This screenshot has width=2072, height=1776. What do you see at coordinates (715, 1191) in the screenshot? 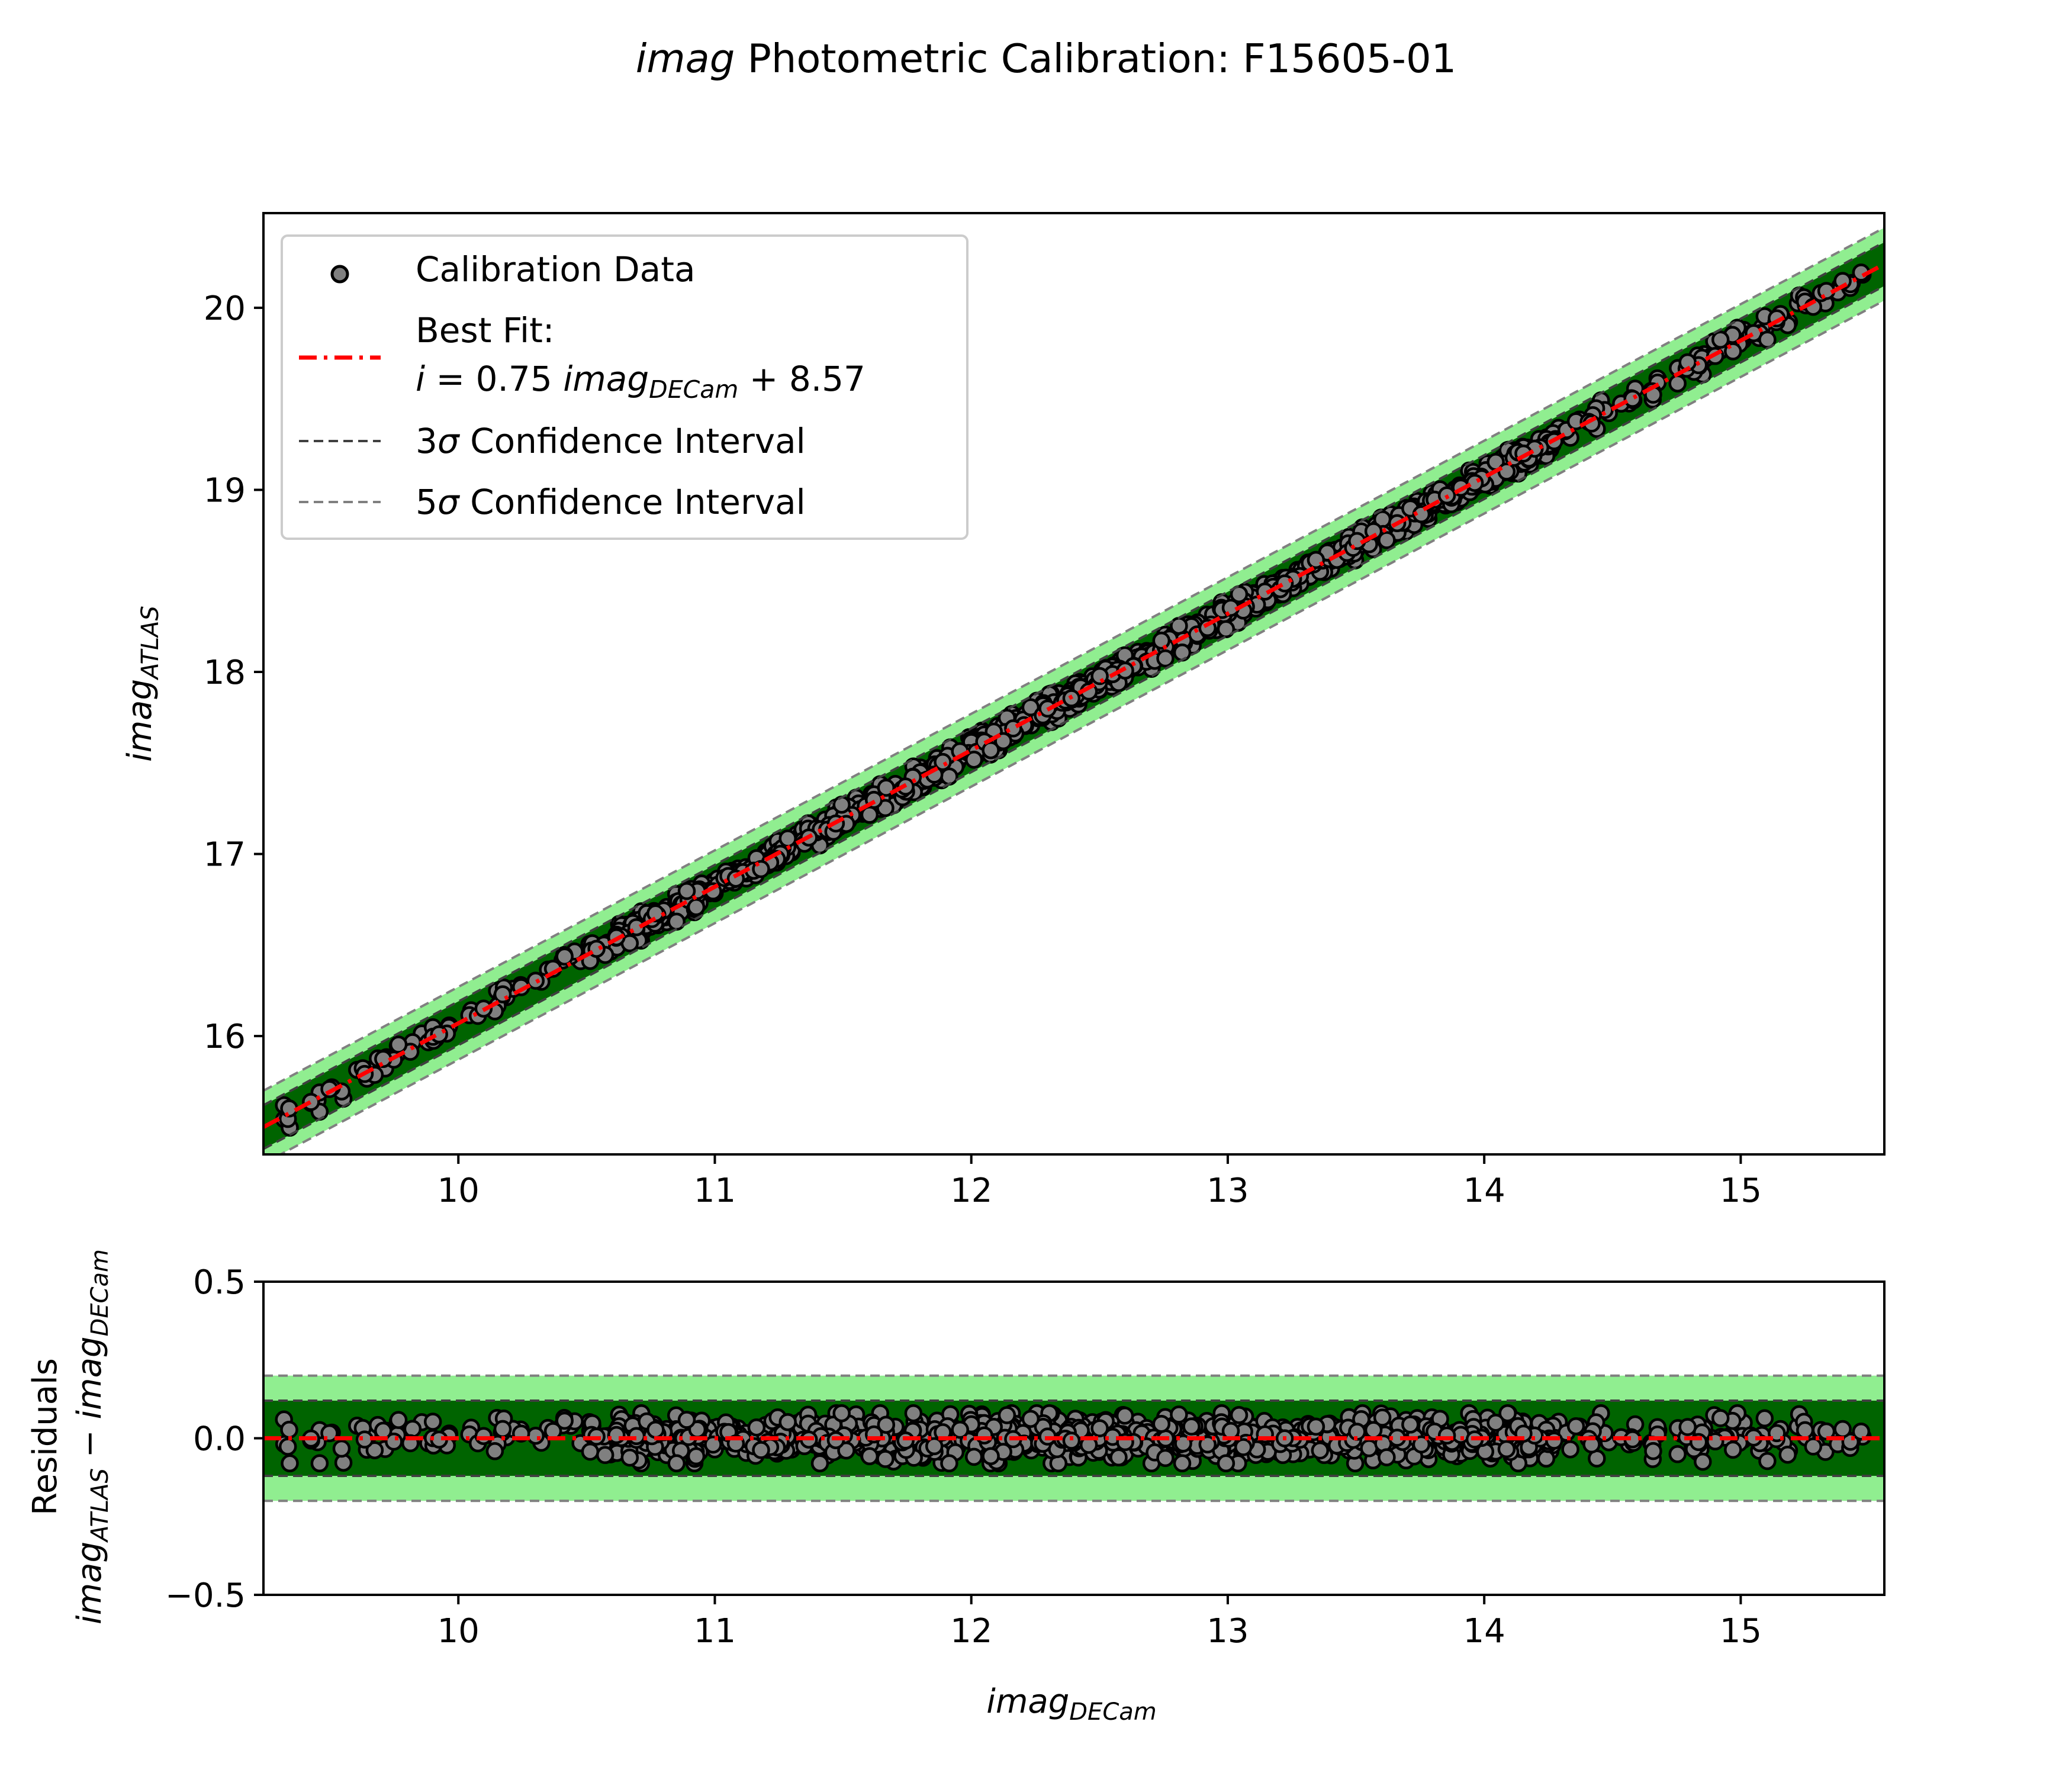
I see `main-x-tick-label: 11` at bounding box center [715, 1191].